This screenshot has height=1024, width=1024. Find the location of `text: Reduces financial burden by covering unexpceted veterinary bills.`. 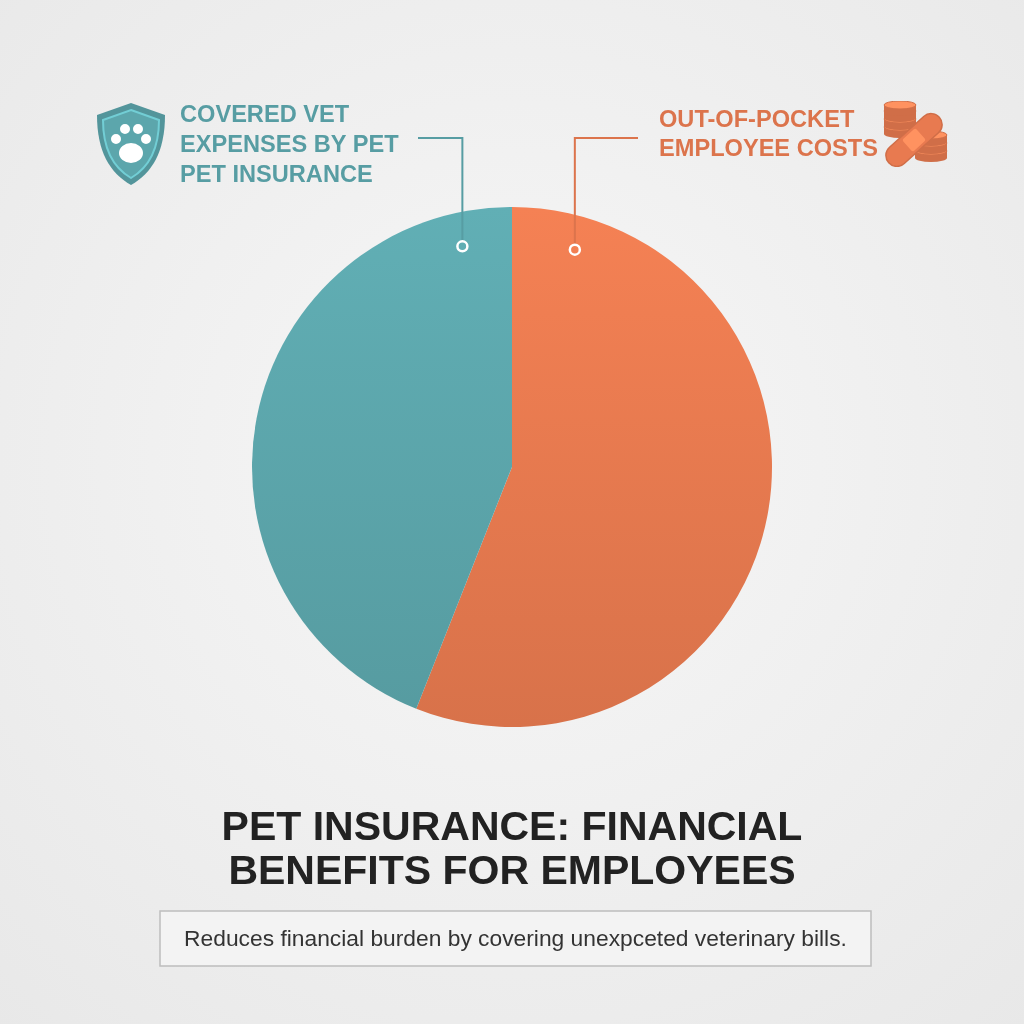

text: Reduces financial burden by covering unexpceted veterinary bills. is located at coordinates (515, 938).